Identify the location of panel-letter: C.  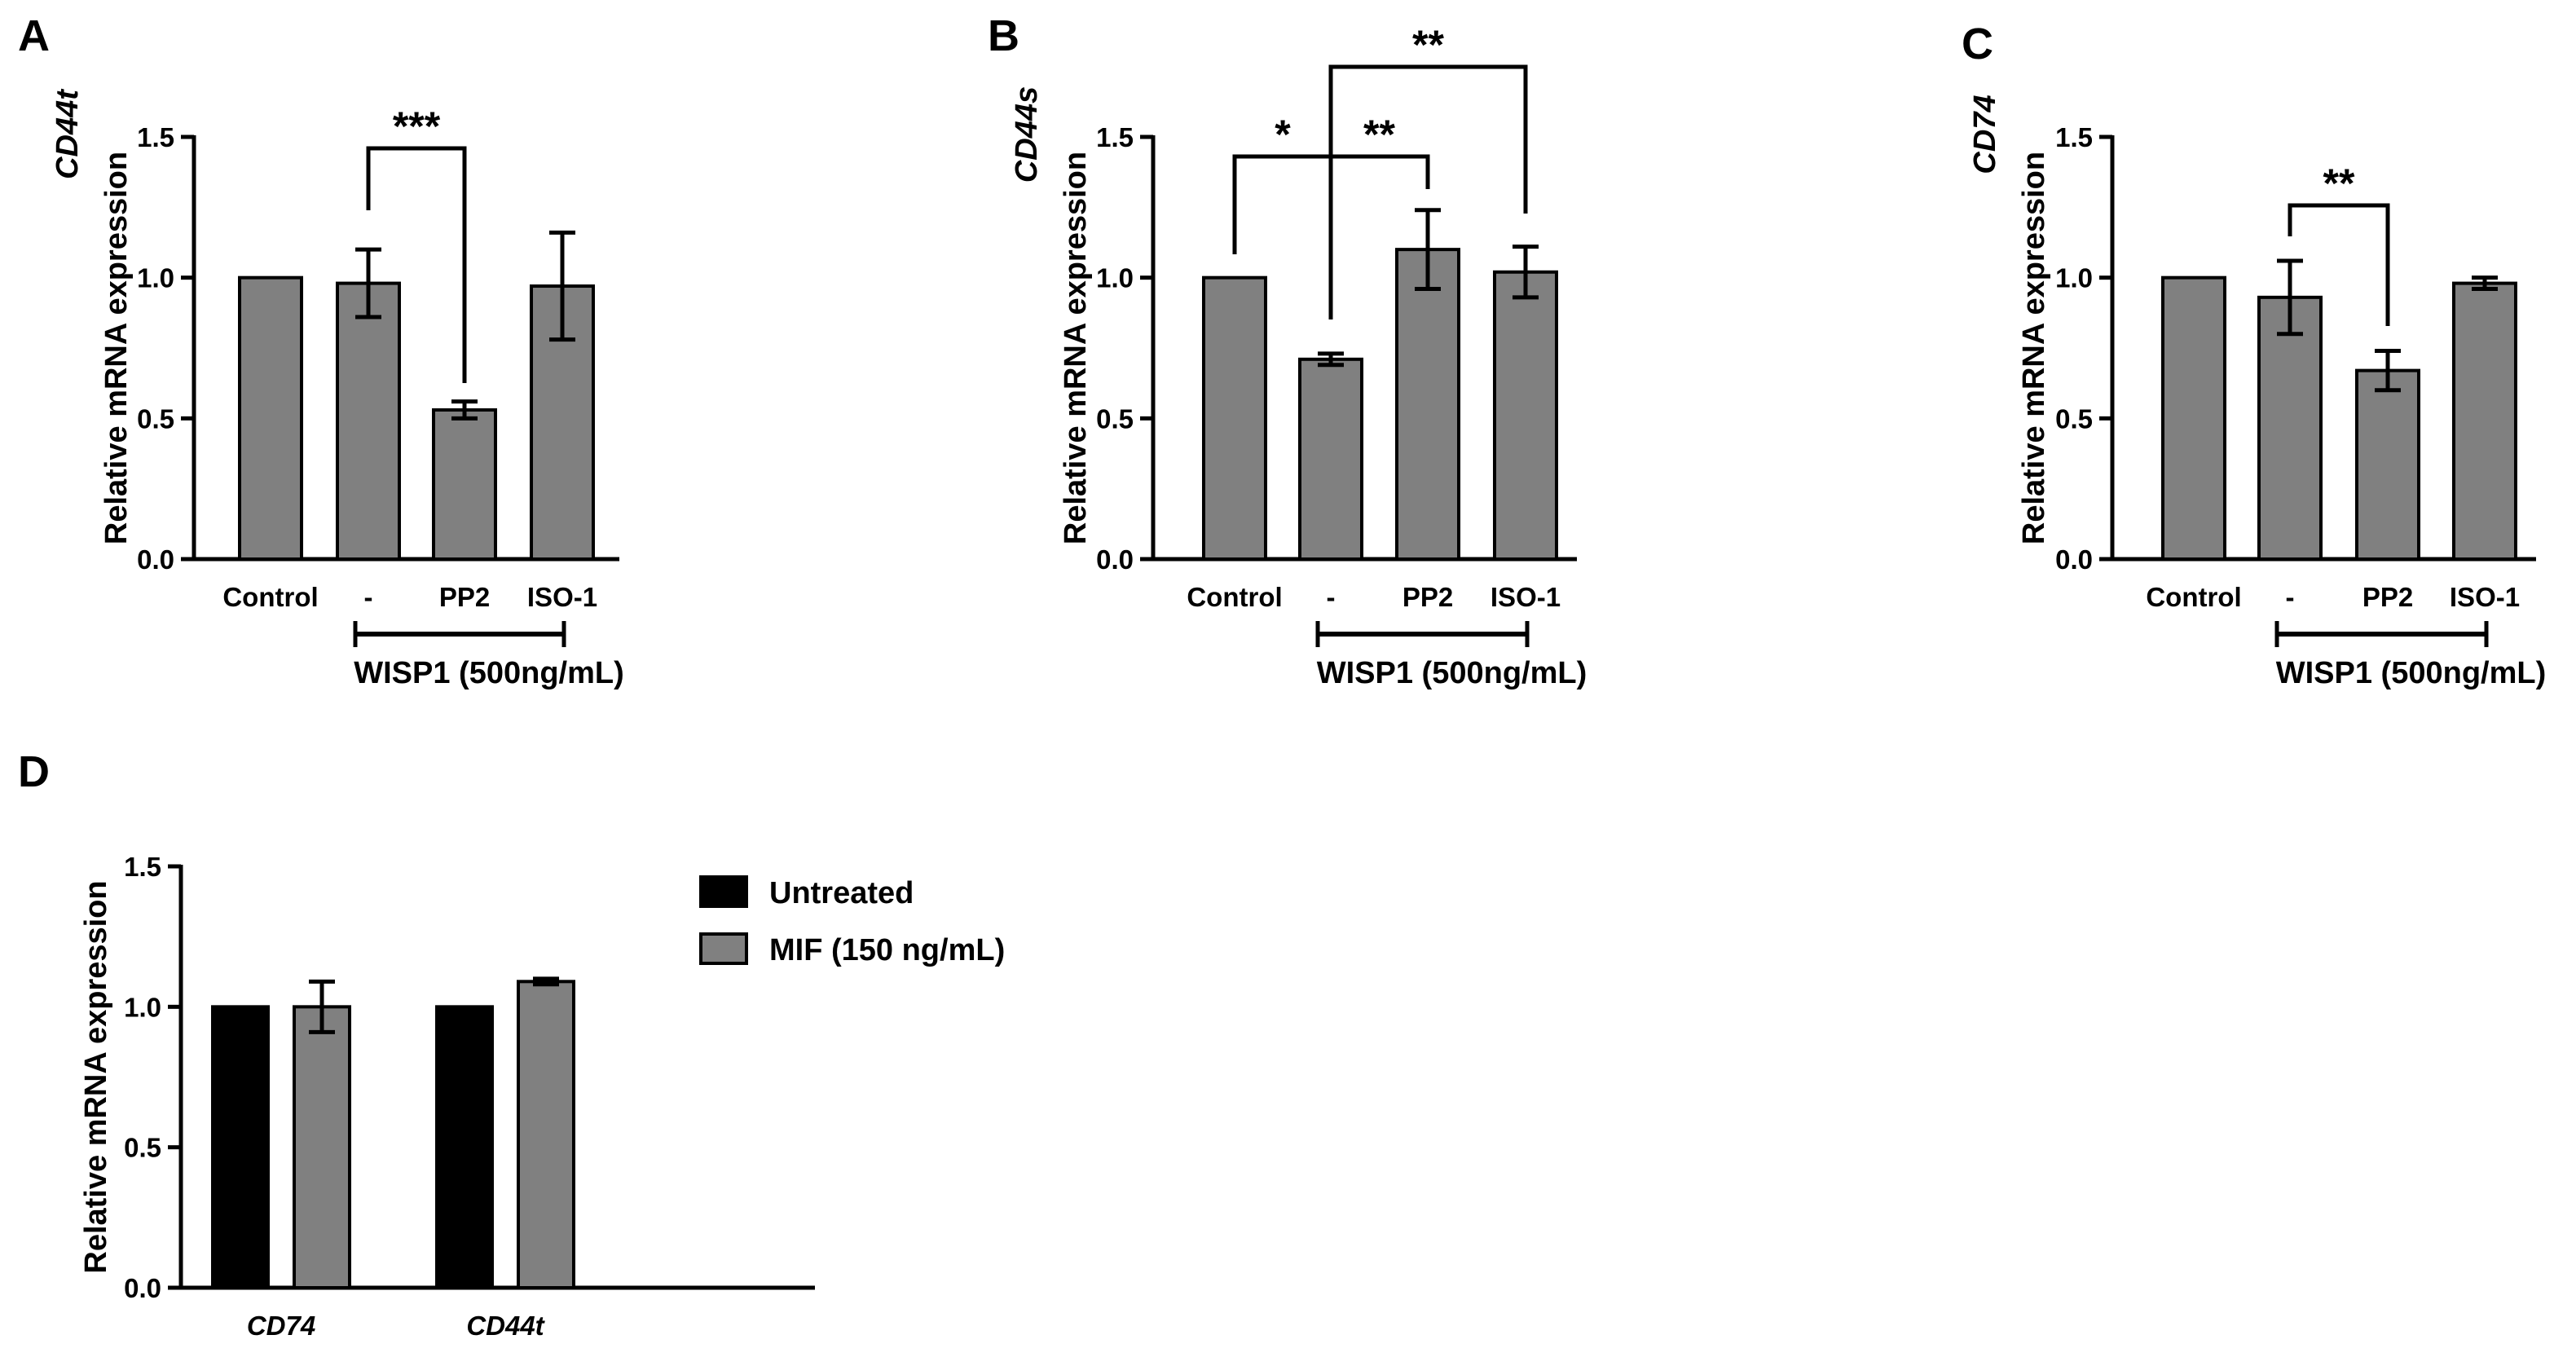
(1977, 44).